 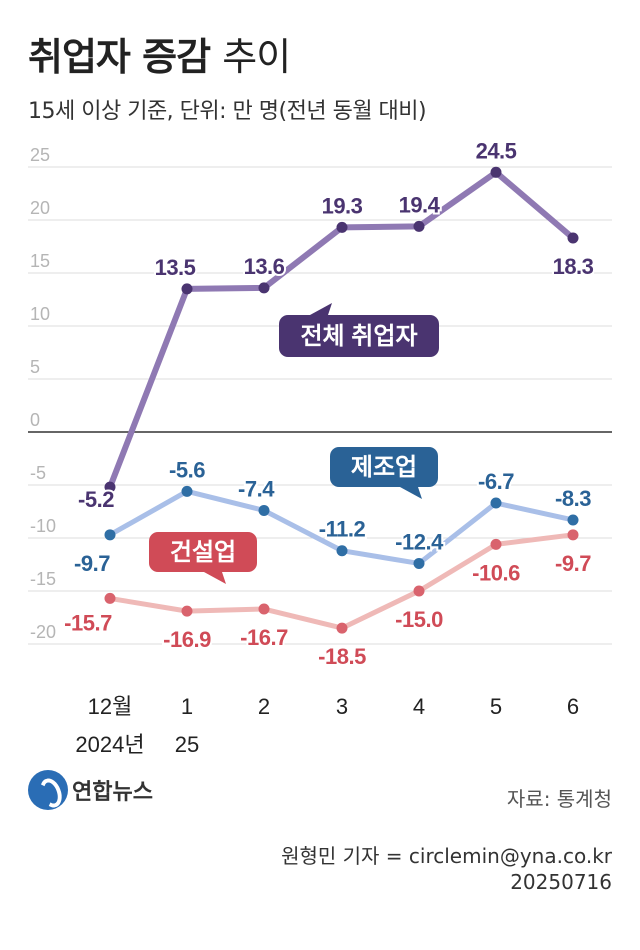 I want to click on legend-construction-bubble-tail, so click(x=215, y=578).